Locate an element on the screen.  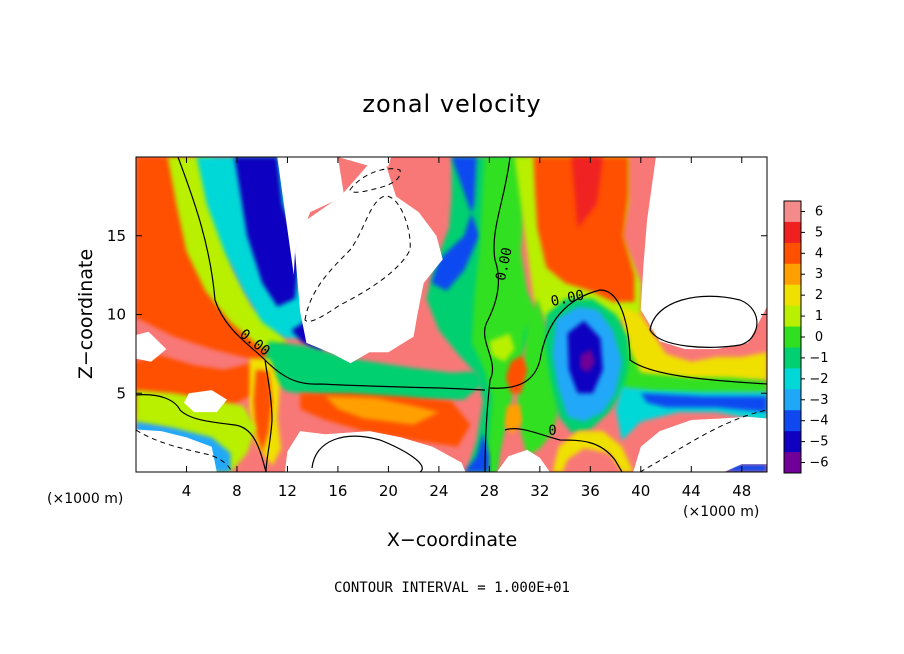
y-tick-label-5: 5 is located at coordinates (121, 393).